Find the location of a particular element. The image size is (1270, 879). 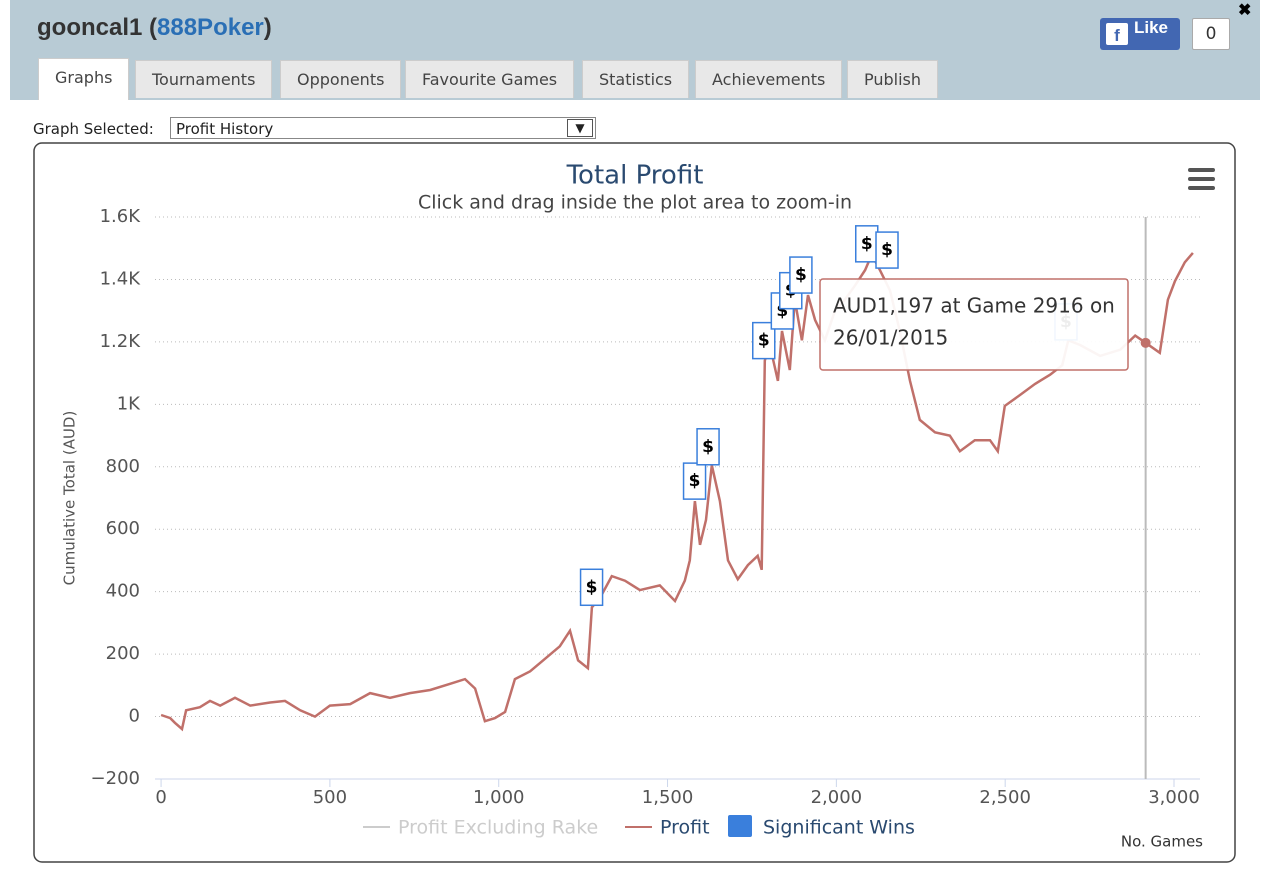

y-tick-label: 400 is located at coordinates (123, 591).